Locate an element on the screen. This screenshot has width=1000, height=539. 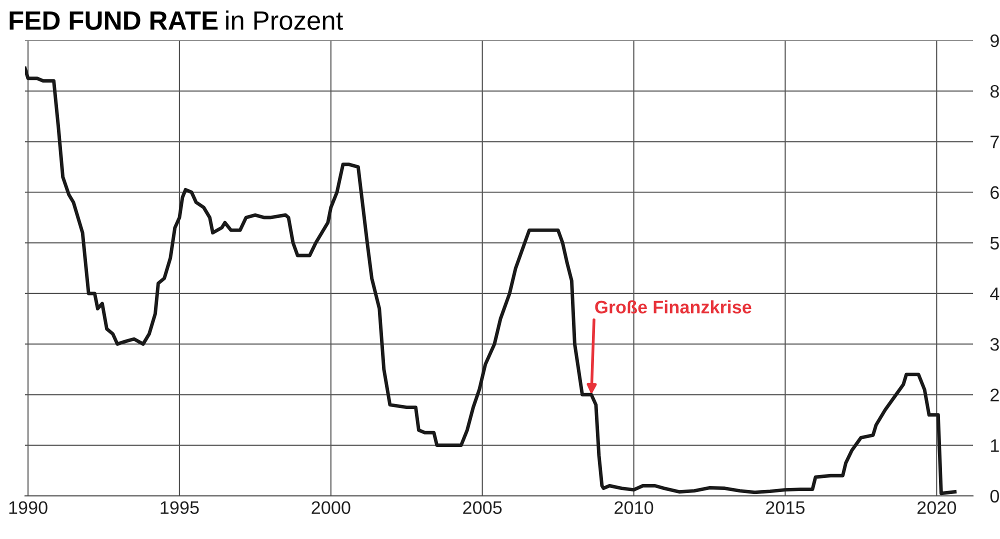
x-tick-label: 2015 is located at coordinates (785, 507).